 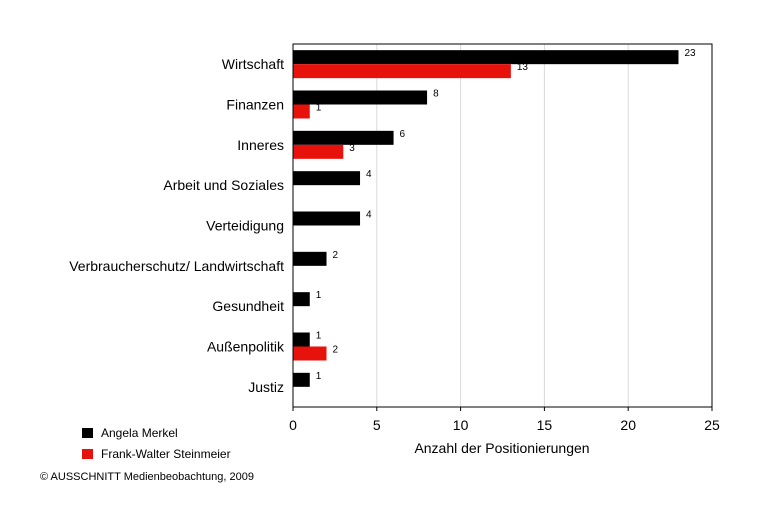 I want to click on data-label: 3, so click(x=352, y=148).